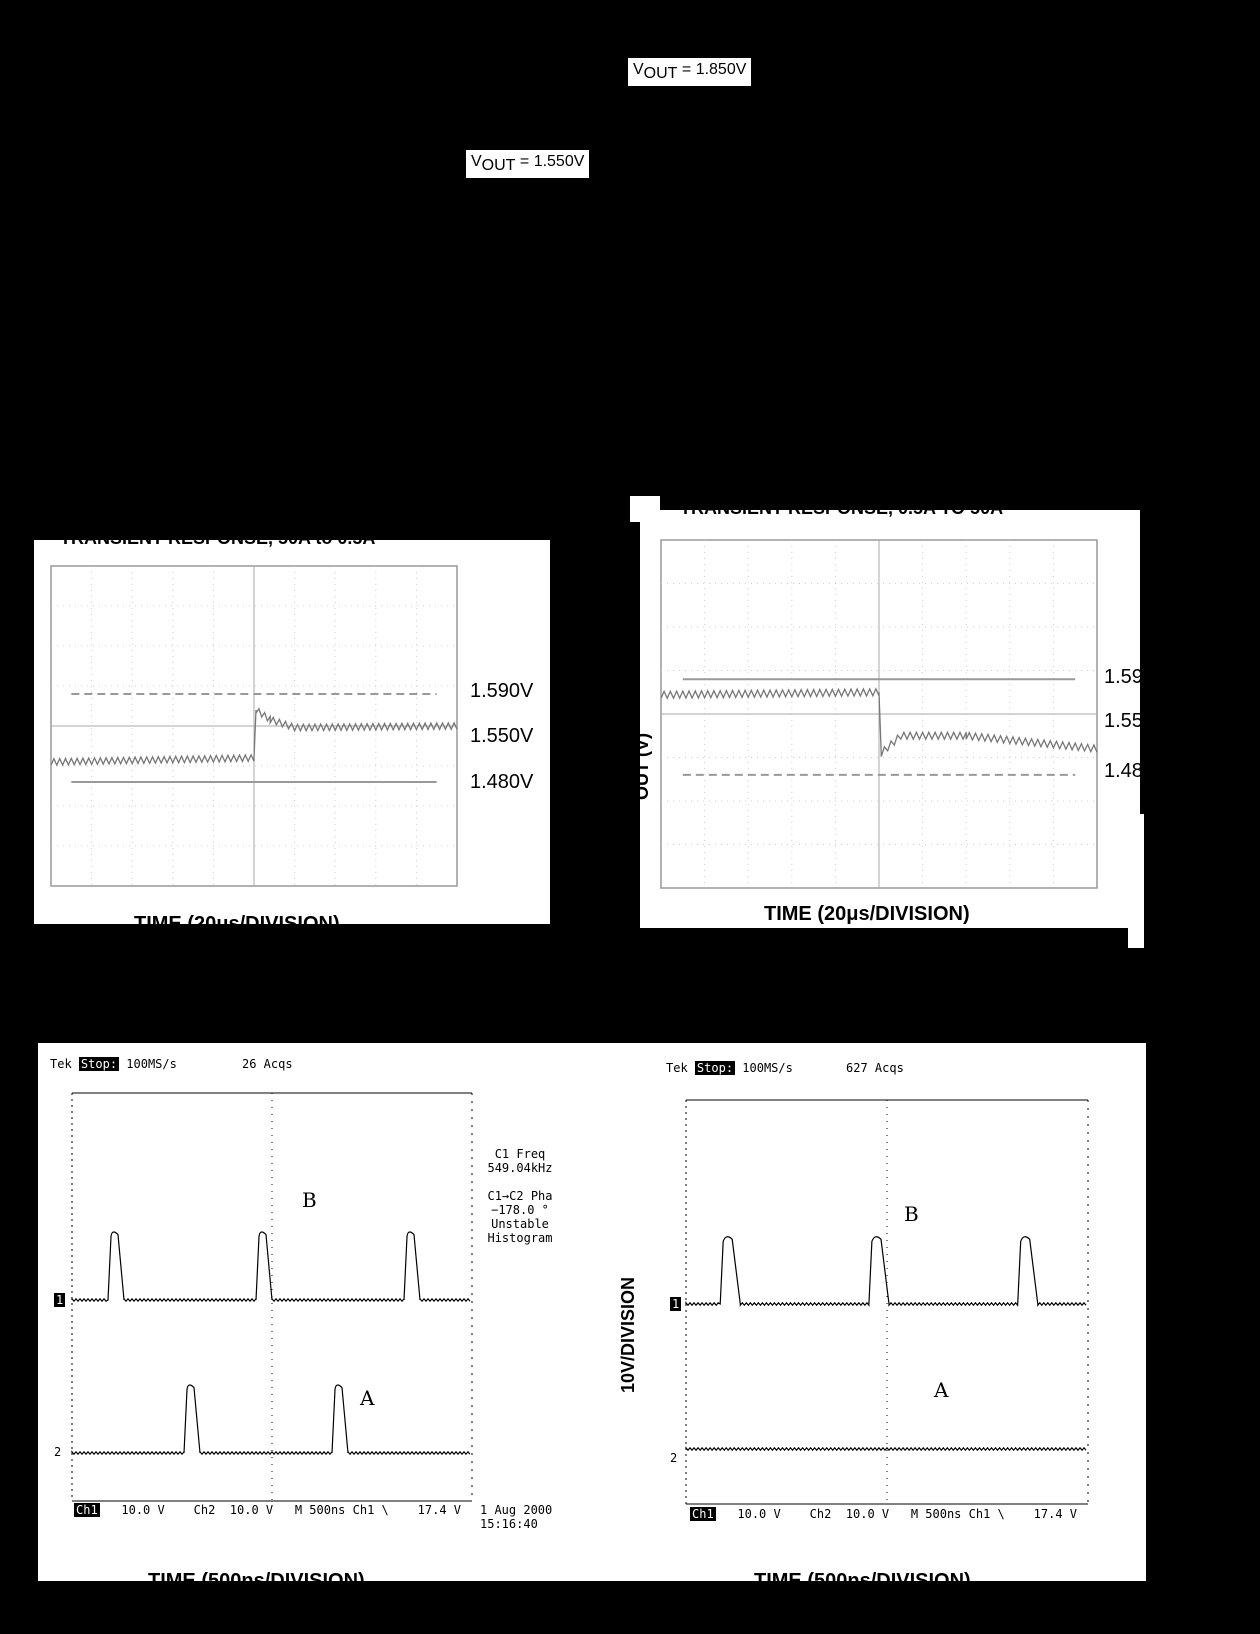 The height and width of the screenshot is (1634, 1260). I want to click on vout-1850-label: VOUT = 1.850V, so click(690, 72).